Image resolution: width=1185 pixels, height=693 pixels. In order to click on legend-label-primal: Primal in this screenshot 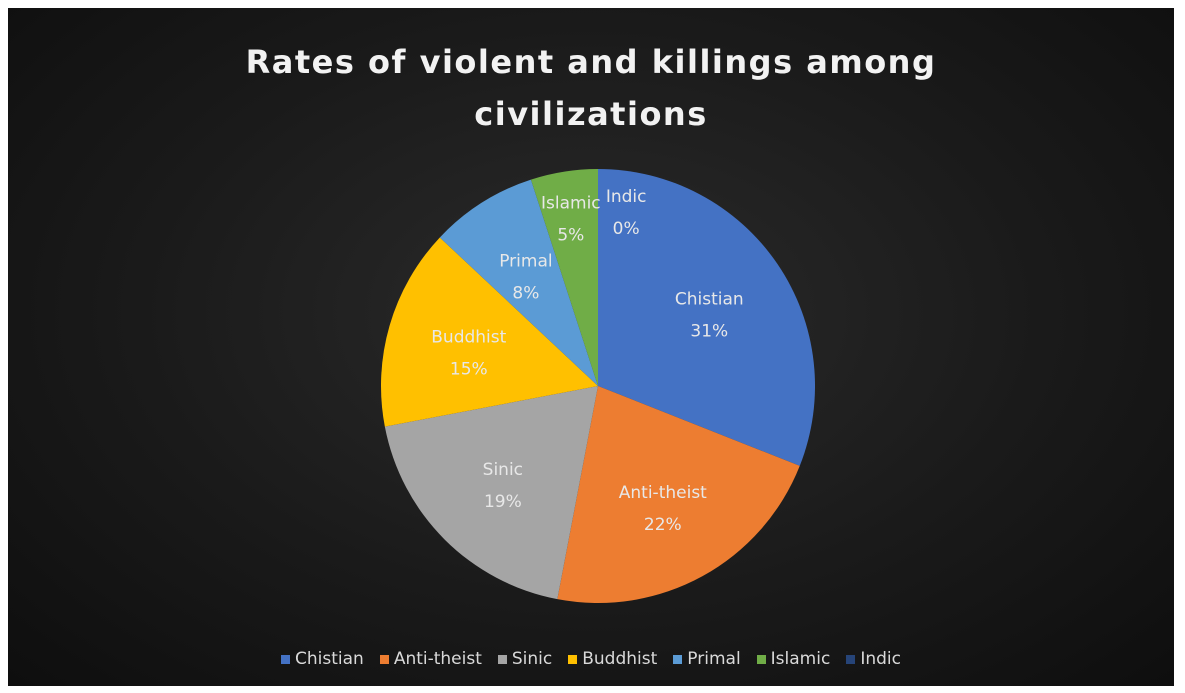, I will do `click(714, 659)`.